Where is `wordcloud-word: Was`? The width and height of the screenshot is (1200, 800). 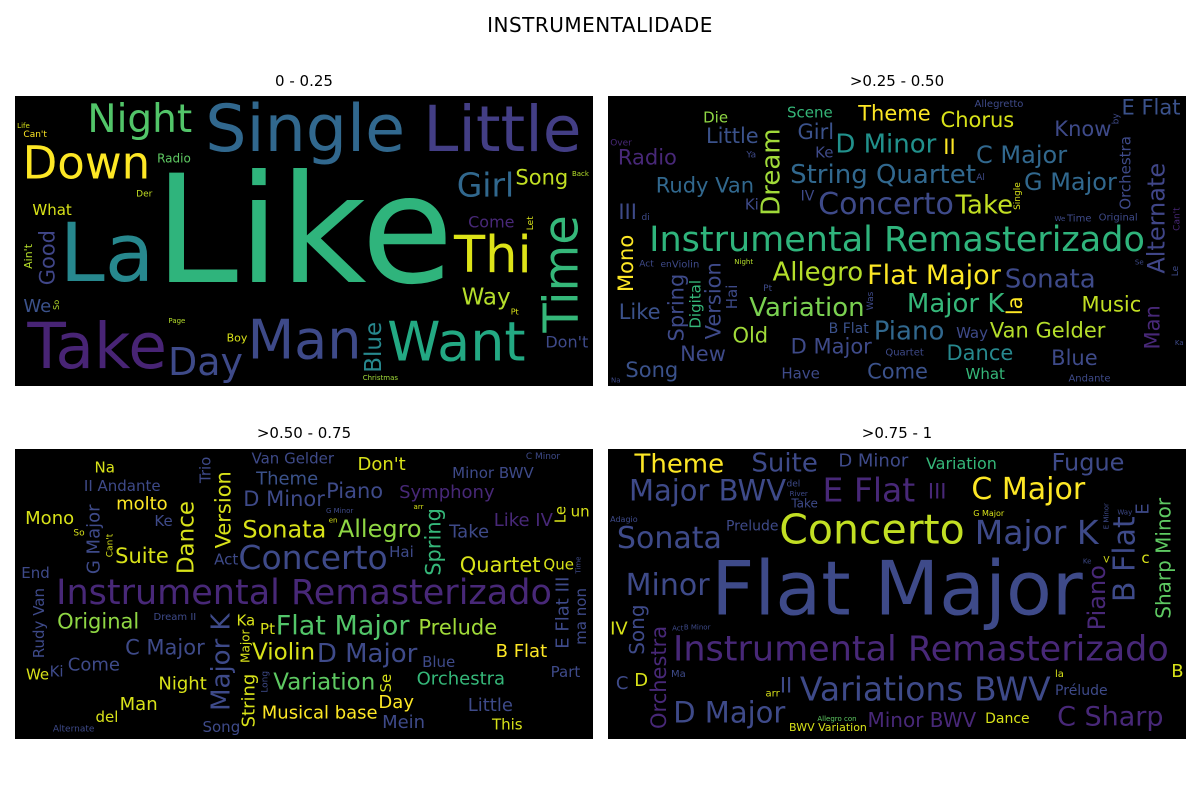 wordcloud-word: Was is located at coordinates (871, 300).